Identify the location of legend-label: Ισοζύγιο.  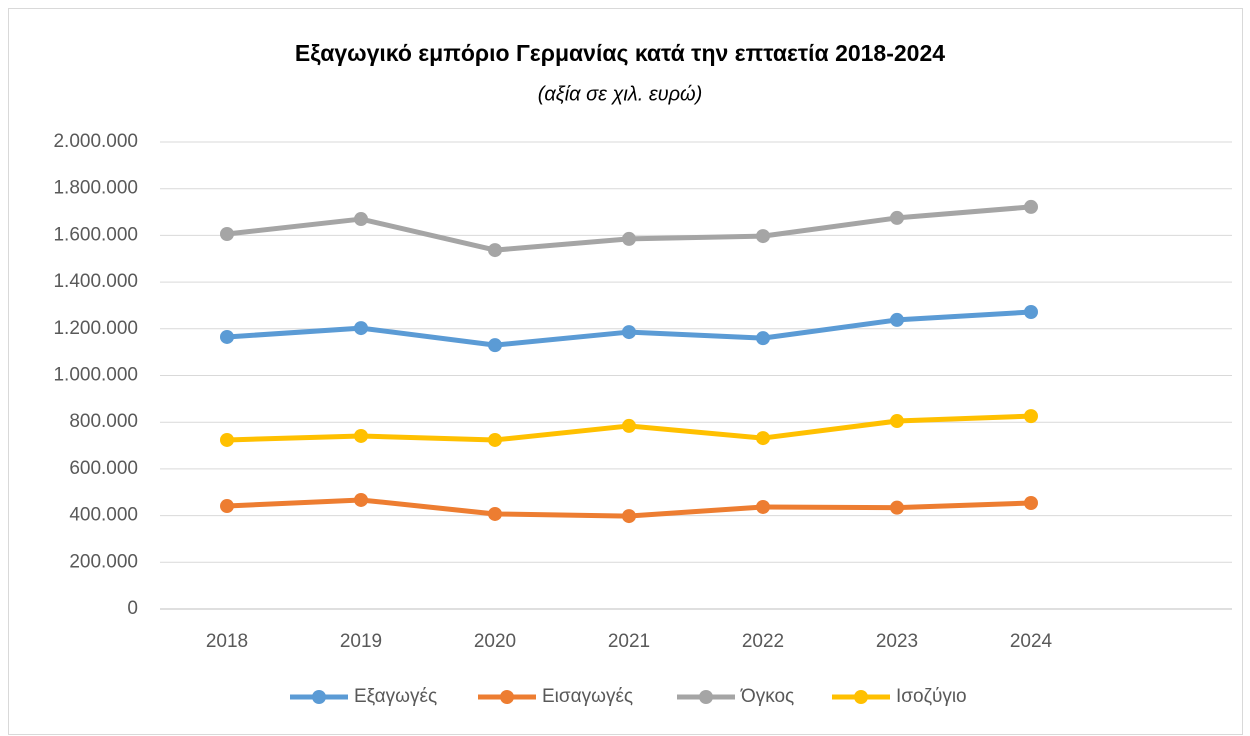
(931, 696).